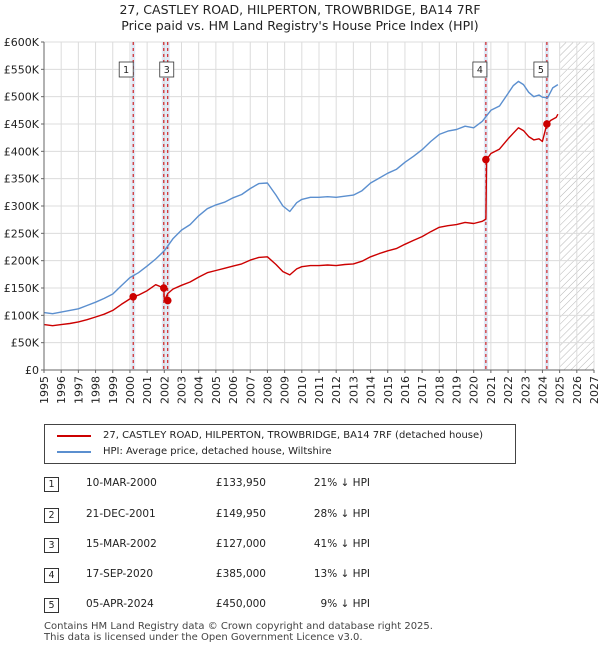 Image resolution: width=600 pixels, height=650 pixels. I want to click on sale-marker-number: 1, so click(126, 70).